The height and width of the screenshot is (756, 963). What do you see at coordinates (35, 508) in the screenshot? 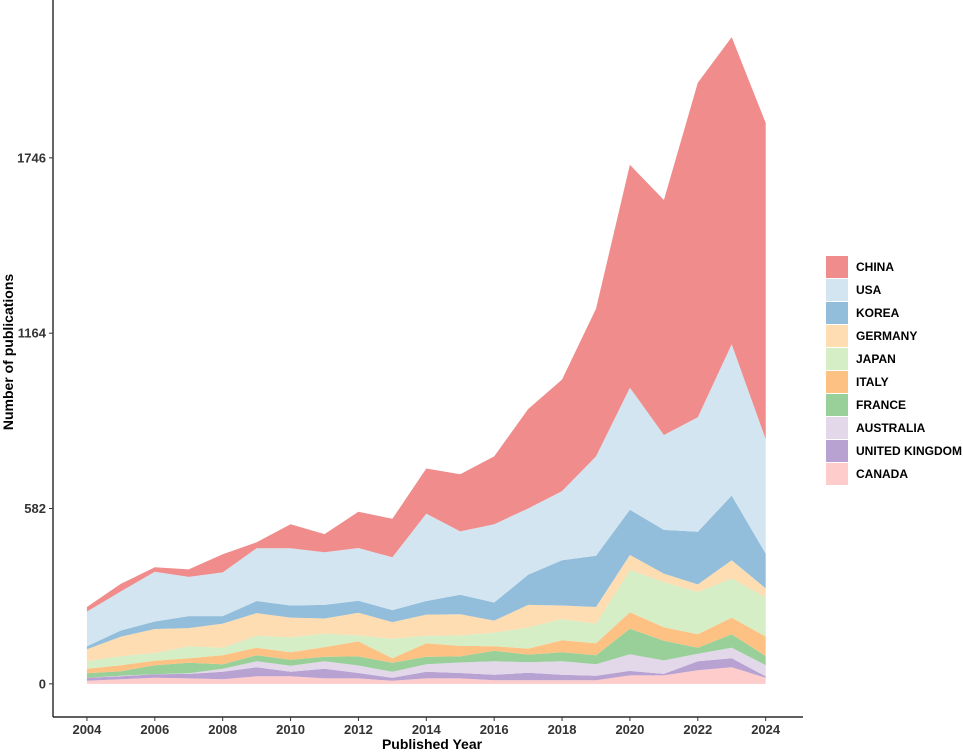
I see `y-tick-label: 582` at bounding box center [35, 508].